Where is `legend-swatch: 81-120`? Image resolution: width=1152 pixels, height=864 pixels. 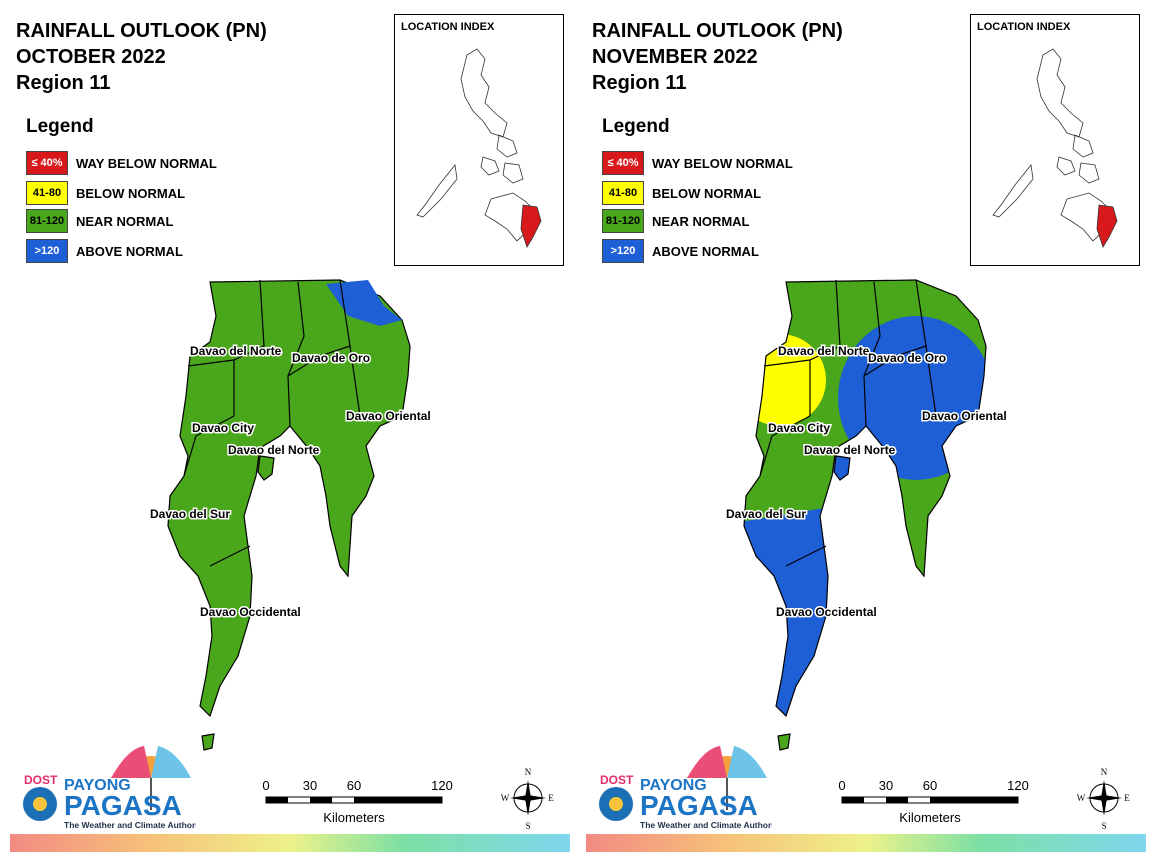
legend-swatch: 81-120 is located at coordinates (47, 221).